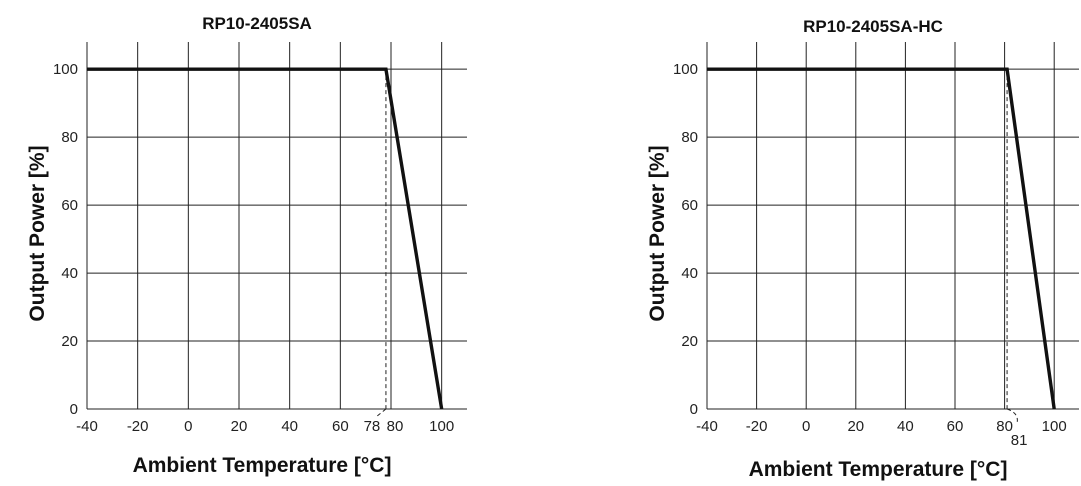  I want to click on annotation-label: 81, so click(1019, 440).